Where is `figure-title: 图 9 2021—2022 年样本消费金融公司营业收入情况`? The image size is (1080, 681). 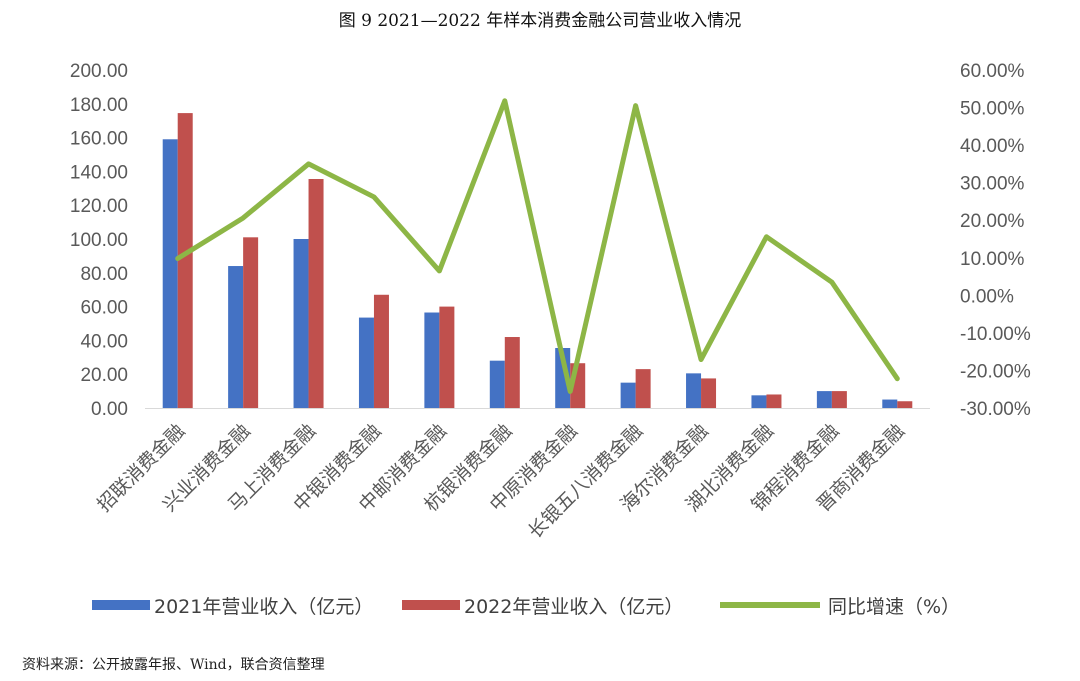 figure-title: 图 9 2021—2022 年样本消费金融公司营业收入情况 is located at coordinates (540, 21).